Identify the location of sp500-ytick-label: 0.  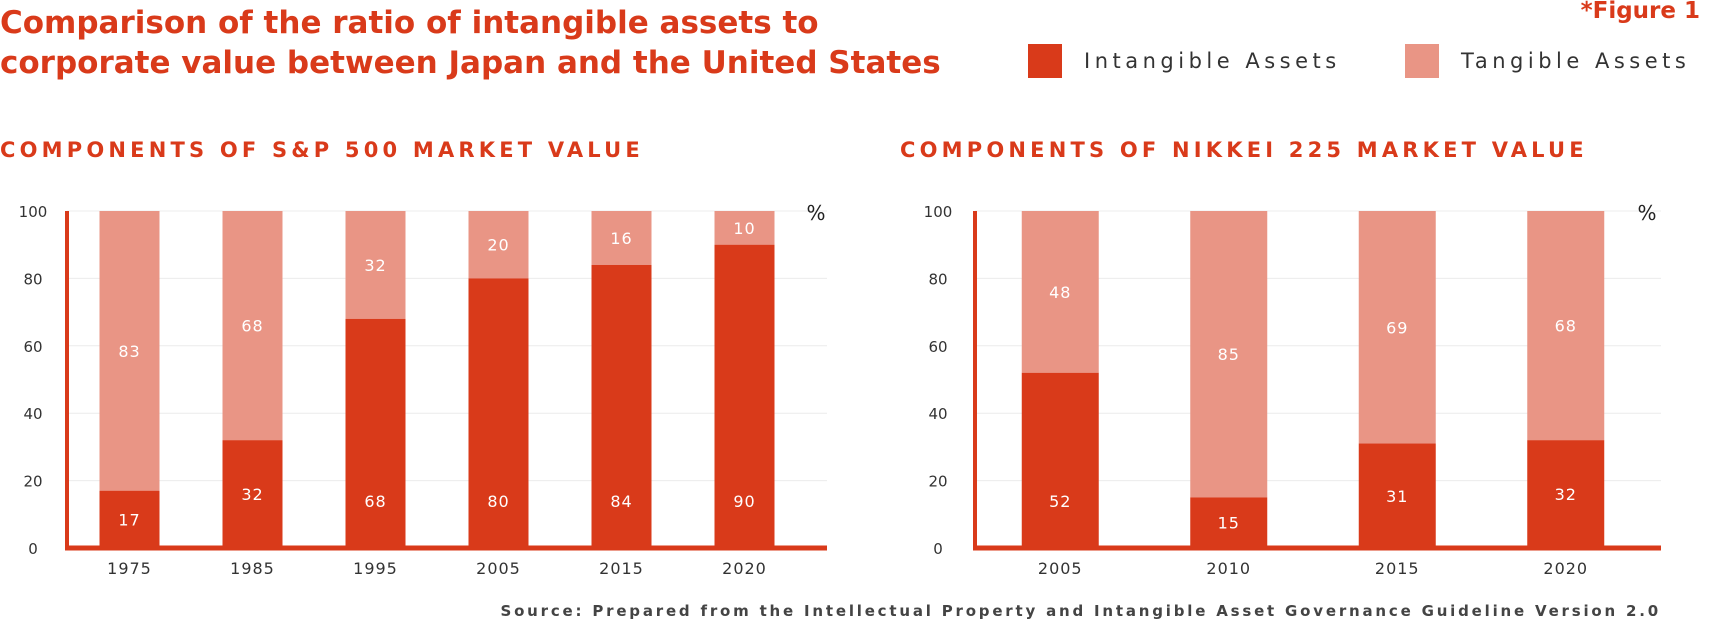
(33, 549).